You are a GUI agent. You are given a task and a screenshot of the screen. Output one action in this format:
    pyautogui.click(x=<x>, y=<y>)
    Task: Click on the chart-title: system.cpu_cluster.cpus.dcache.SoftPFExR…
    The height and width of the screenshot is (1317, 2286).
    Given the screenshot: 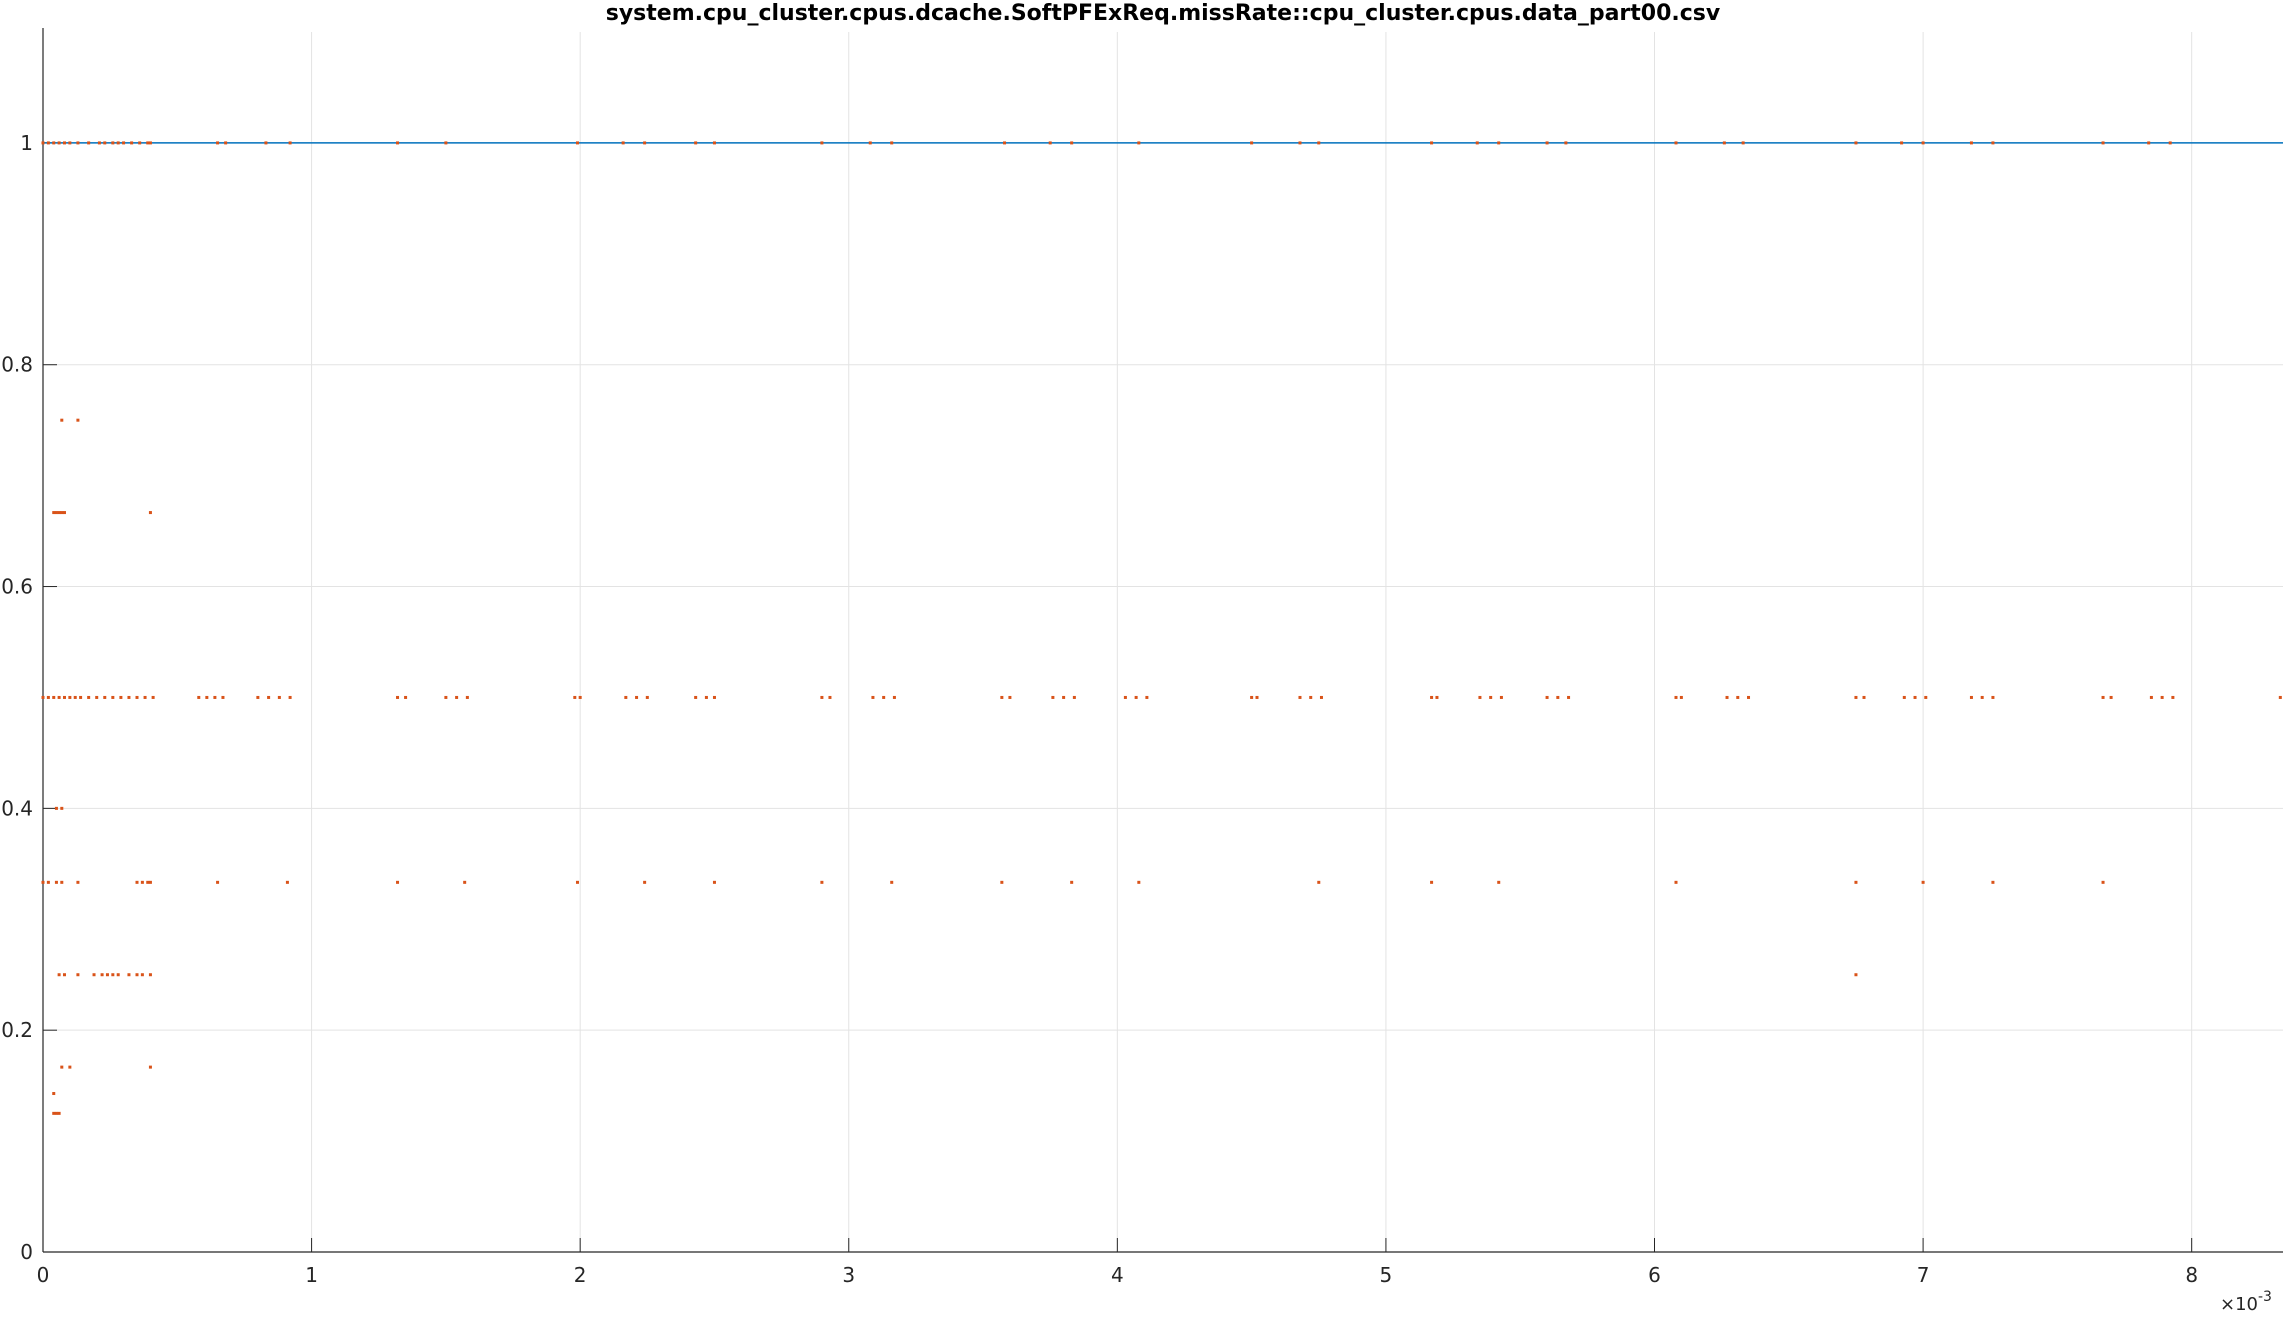 What is the action you would take?
    pyautogui.click(x=1163, y=13)
    